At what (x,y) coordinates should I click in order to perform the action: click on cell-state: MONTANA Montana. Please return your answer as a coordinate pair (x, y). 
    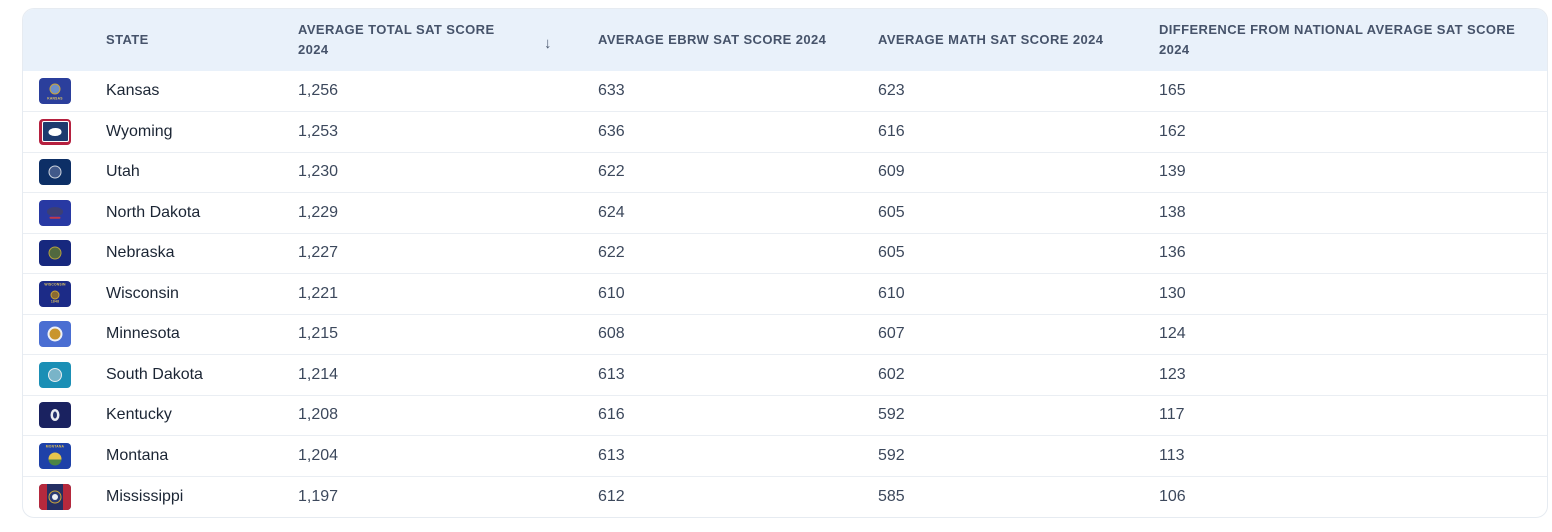
    Looking at the image, I should click on (160, 455).